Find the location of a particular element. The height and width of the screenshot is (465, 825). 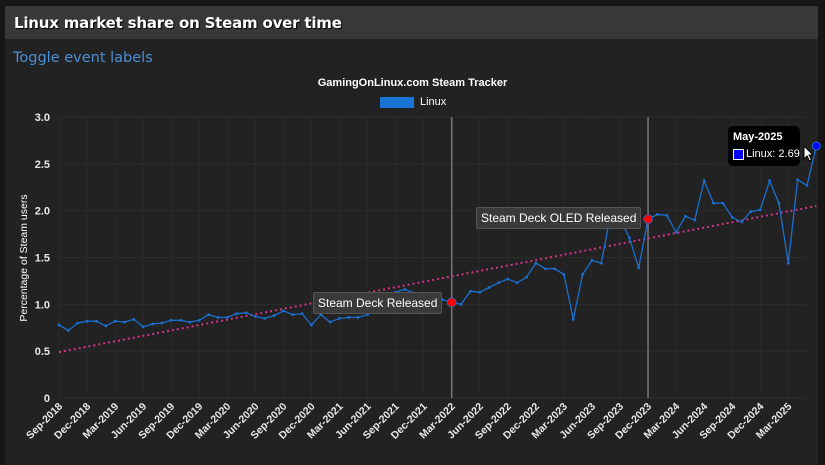

y-tick-label: 0.5 is located at coordinates (42, 352).